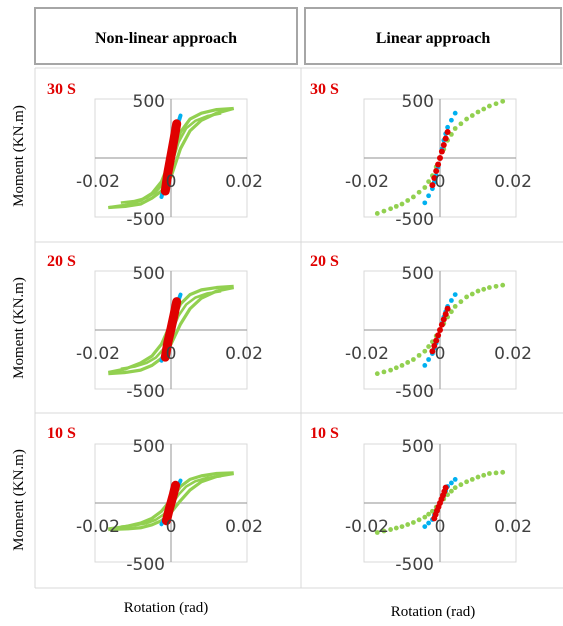 The image size is (563, 626). I want to click on ylabel-row-2: Moment (KN.m), so click(19, 328).